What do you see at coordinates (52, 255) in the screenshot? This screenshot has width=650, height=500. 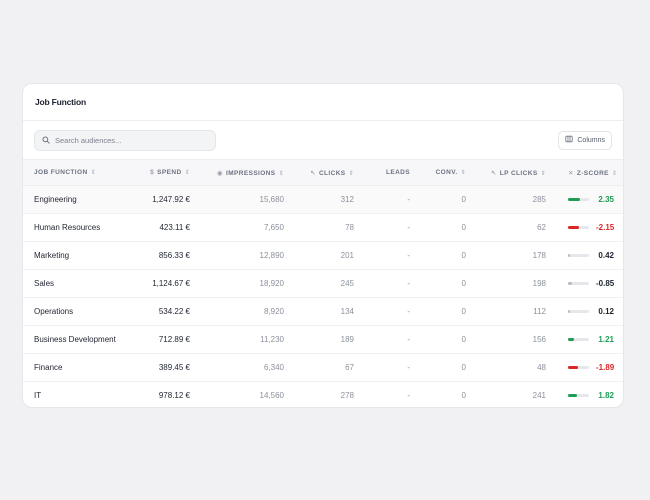 I see `cell-job-function: Marketing` at bounding box center [52, 255].